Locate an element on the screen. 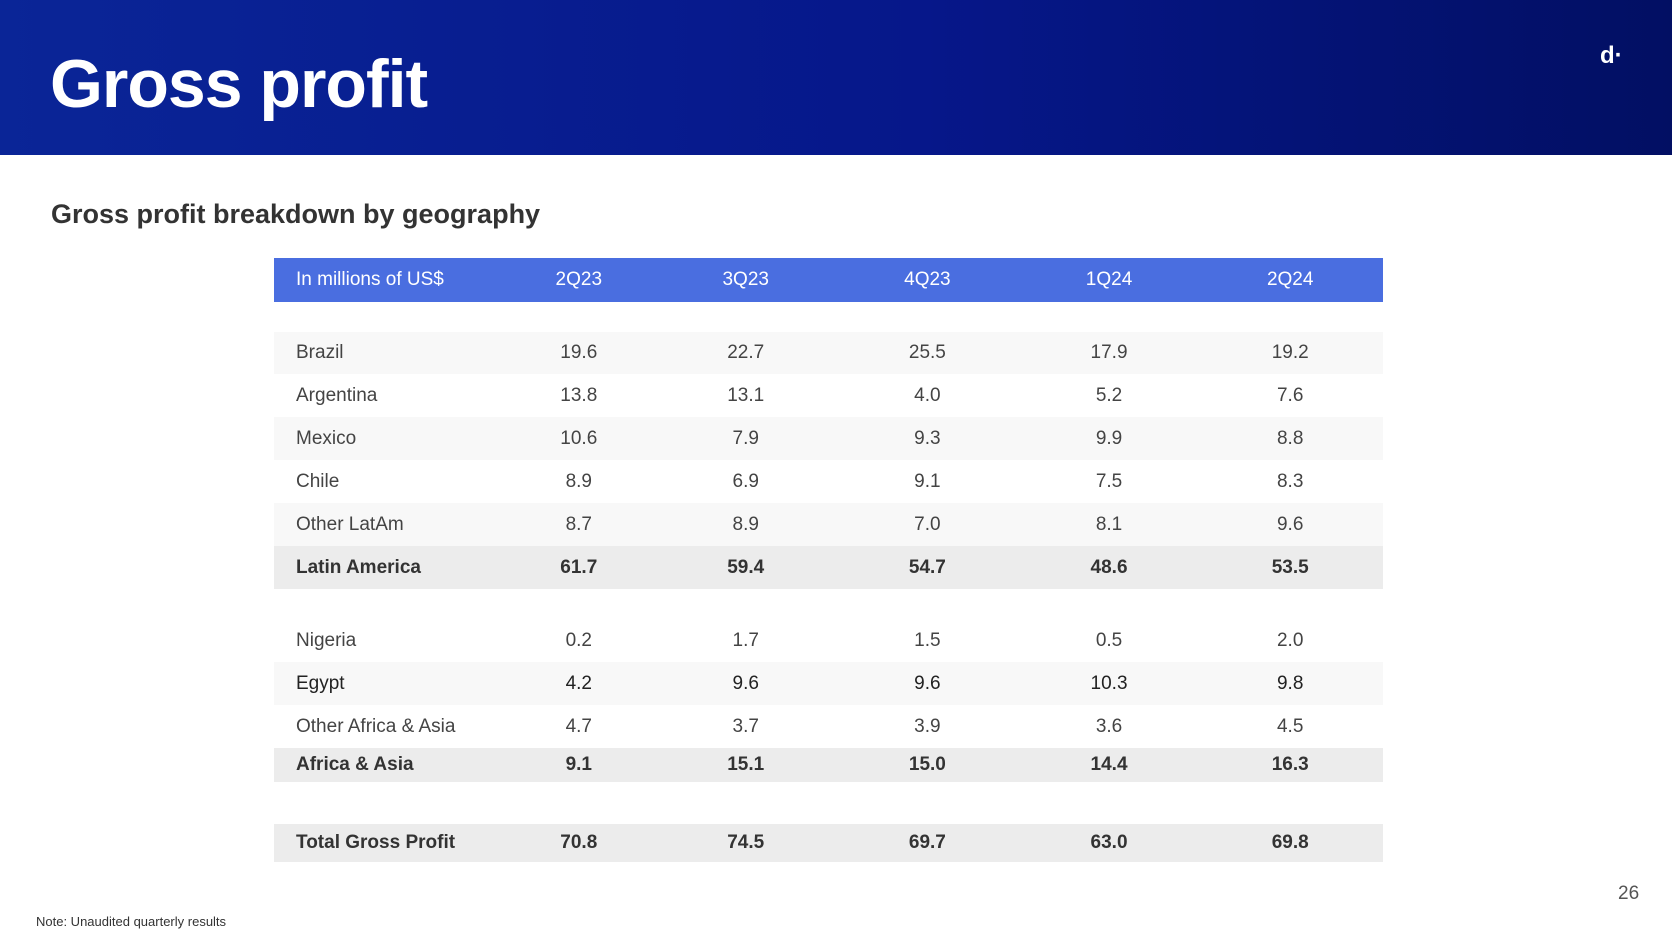  table-cell: 2.0 is located at coordinates (1290, 640).